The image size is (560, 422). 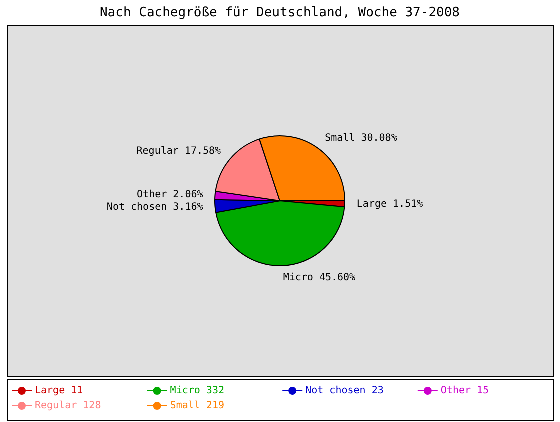 I want to click on data-label: 332, so click(x=215, y=391).